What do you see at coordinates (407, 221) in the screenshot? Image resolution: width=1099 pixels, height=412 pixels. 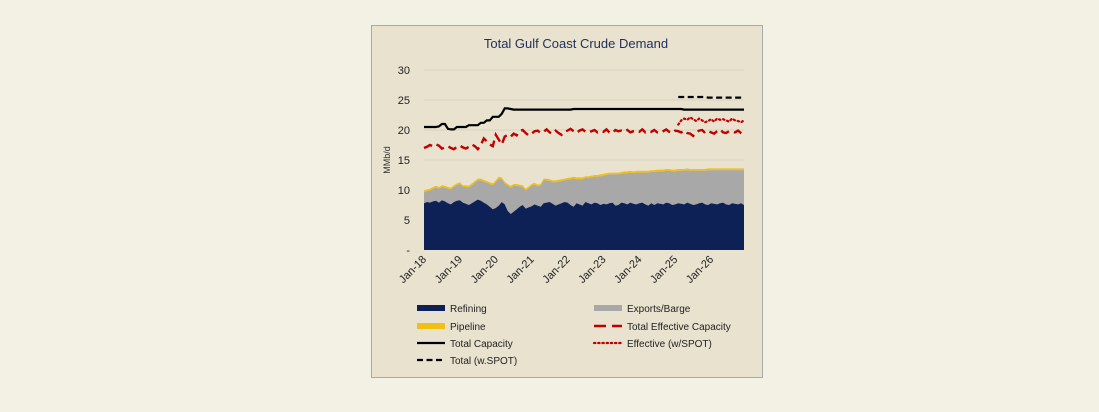 I see `y-tick-label: 5` at bounding box center [407, 221].